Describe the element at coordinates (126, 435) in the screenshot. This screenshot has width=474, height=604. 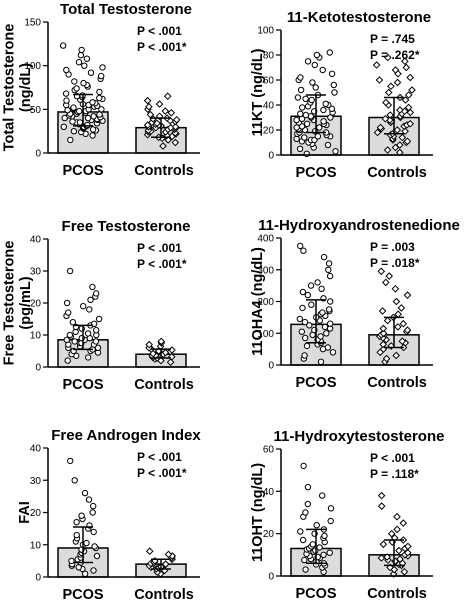
I see `chart-title: Free Androgen Index` at that location.